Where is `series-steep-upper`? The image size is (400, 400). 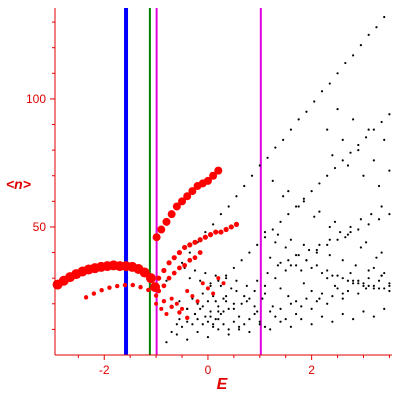 series-steep-upper is located at coordinates (187, 204).